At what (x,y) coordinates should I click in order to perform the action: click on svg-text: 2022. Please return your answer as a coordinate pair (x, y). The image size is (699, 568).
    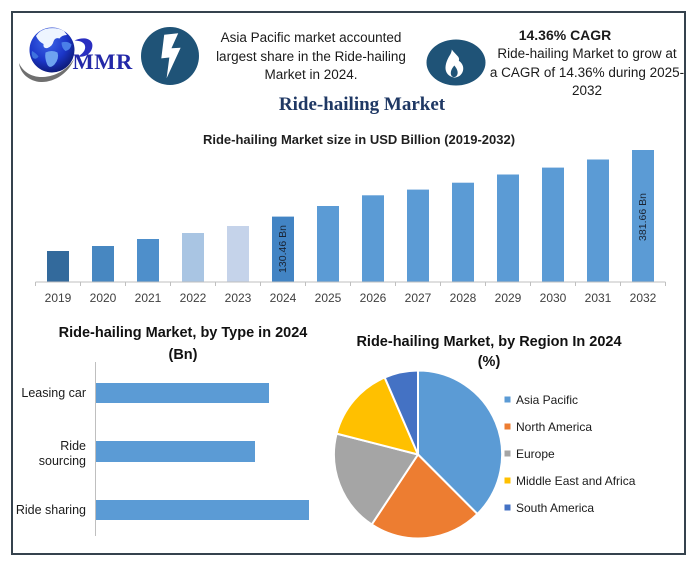
    Looking at the image, I should click on (193, 298).